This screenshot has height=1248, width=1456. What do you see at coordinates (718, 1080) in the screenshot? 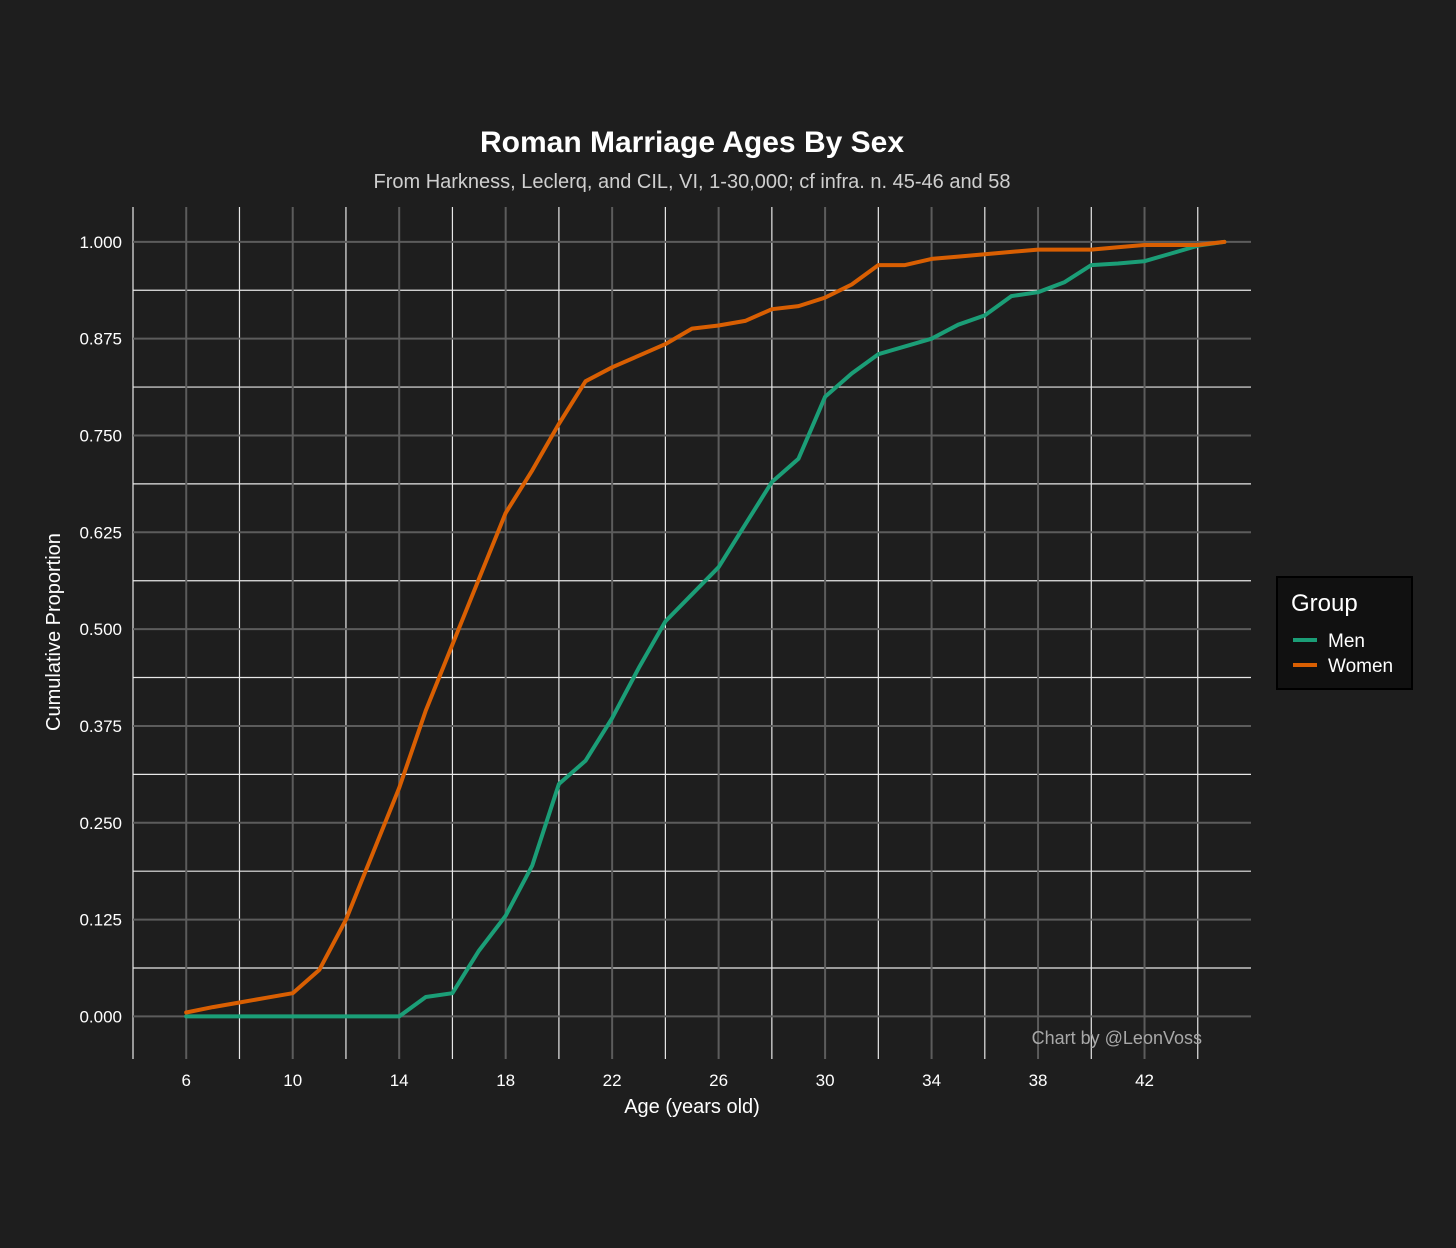
I see `x-tick-label: 26` at bounding box center [718, 1080].